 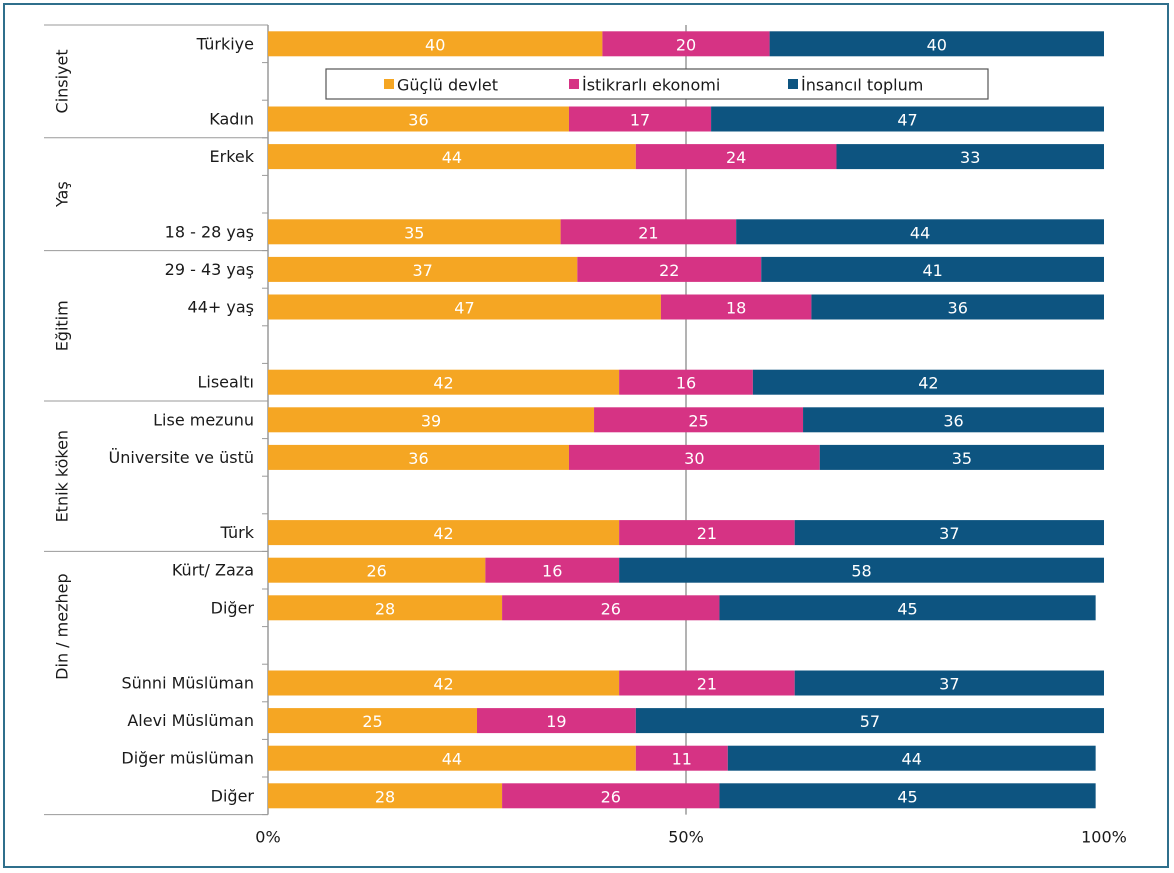 I want to click on legend-label: İnsancıl toplum, so click(x=862, y=85).